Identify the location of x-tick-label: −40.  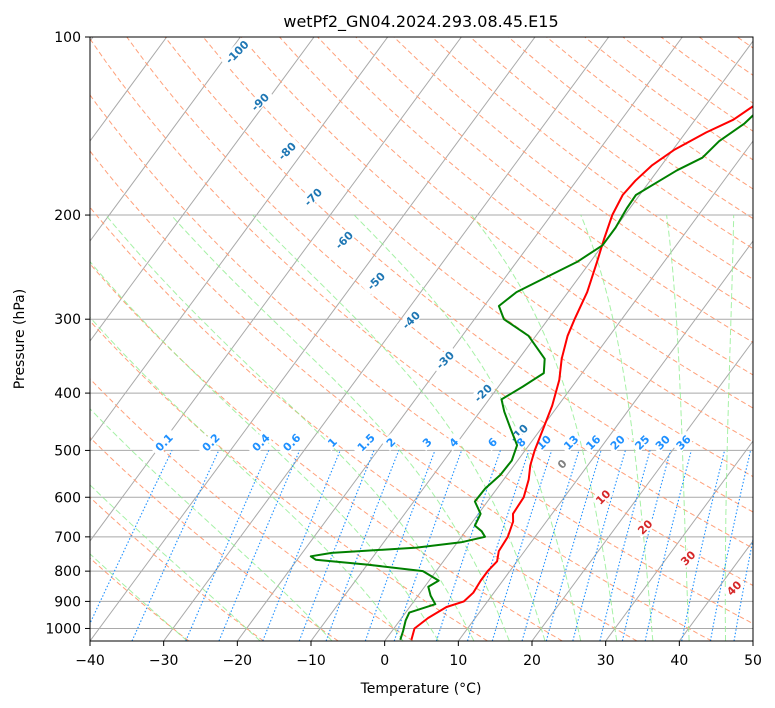
(90, 661).